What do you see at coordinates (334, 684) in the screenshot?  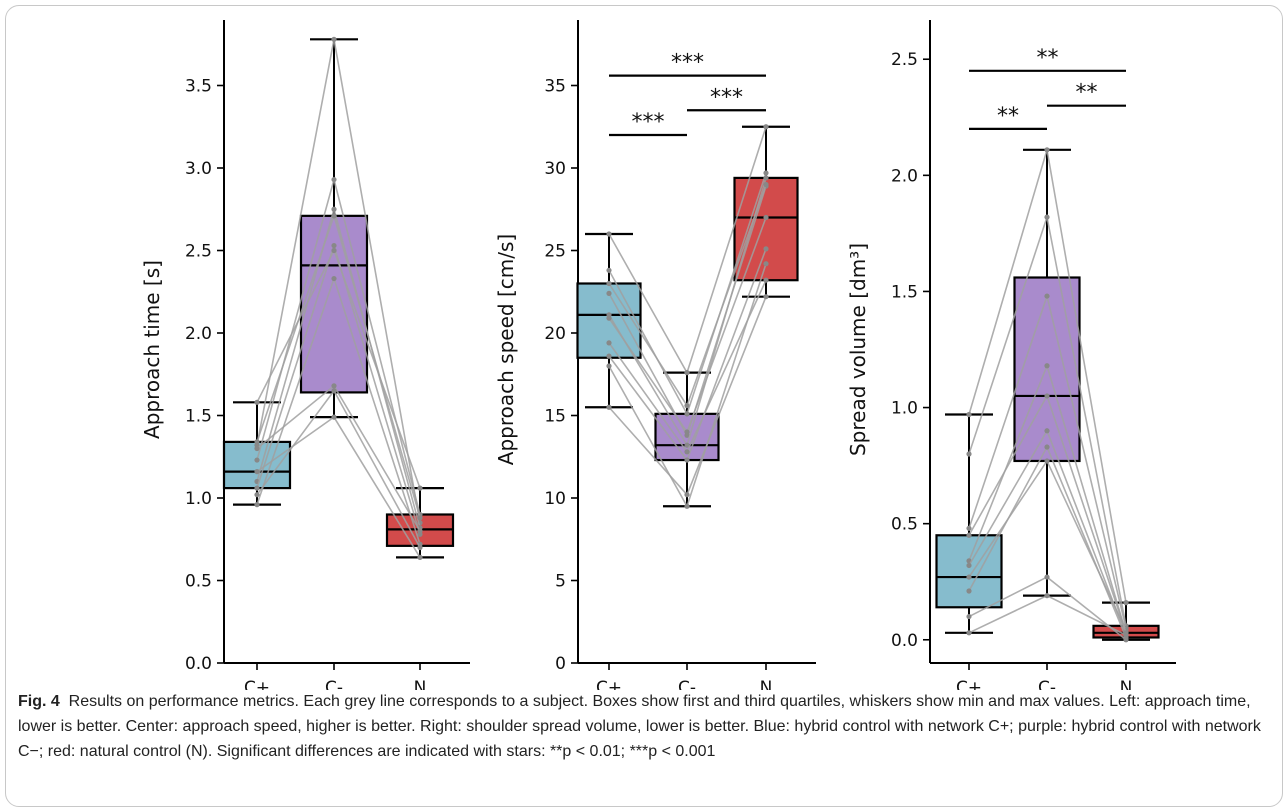 I see `x-tick-label: C-` at bounding box center [334, 684].